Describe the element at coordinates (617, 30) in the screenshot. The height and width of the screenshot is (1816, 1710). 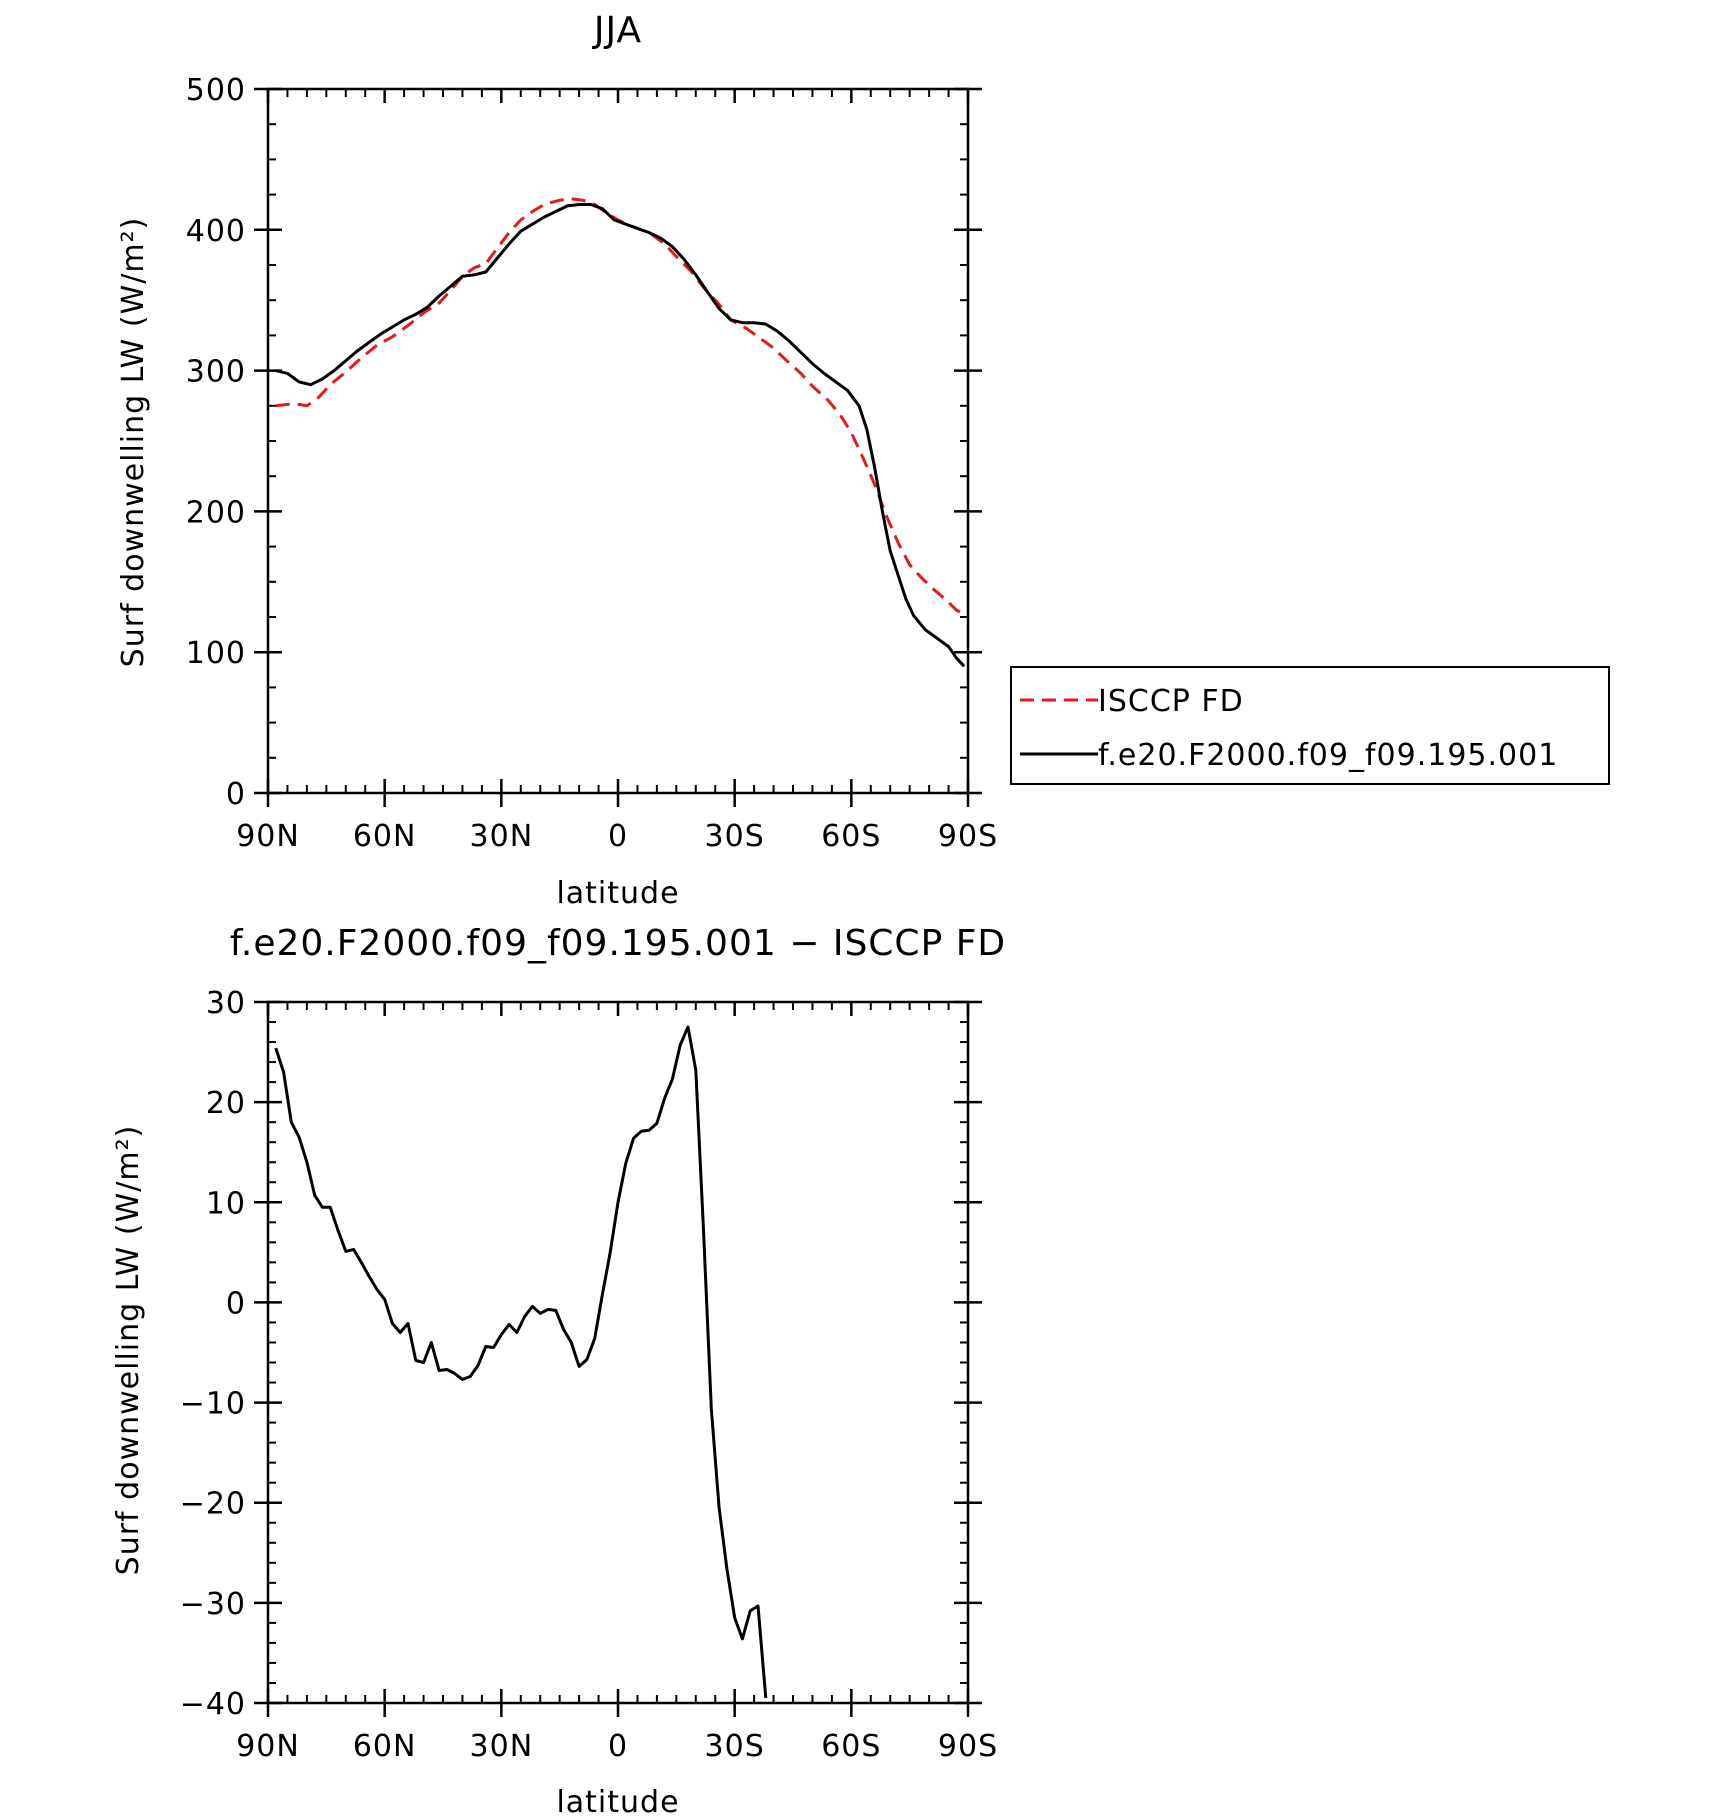
I see `top-panel-title: JJA` at that location.